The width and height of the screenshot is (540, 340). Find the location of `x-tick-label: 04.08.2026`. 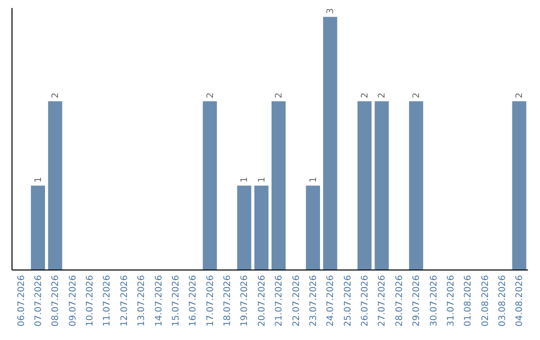

x-tick-label: 04.08.2026 is located at coordinates (520, 300).